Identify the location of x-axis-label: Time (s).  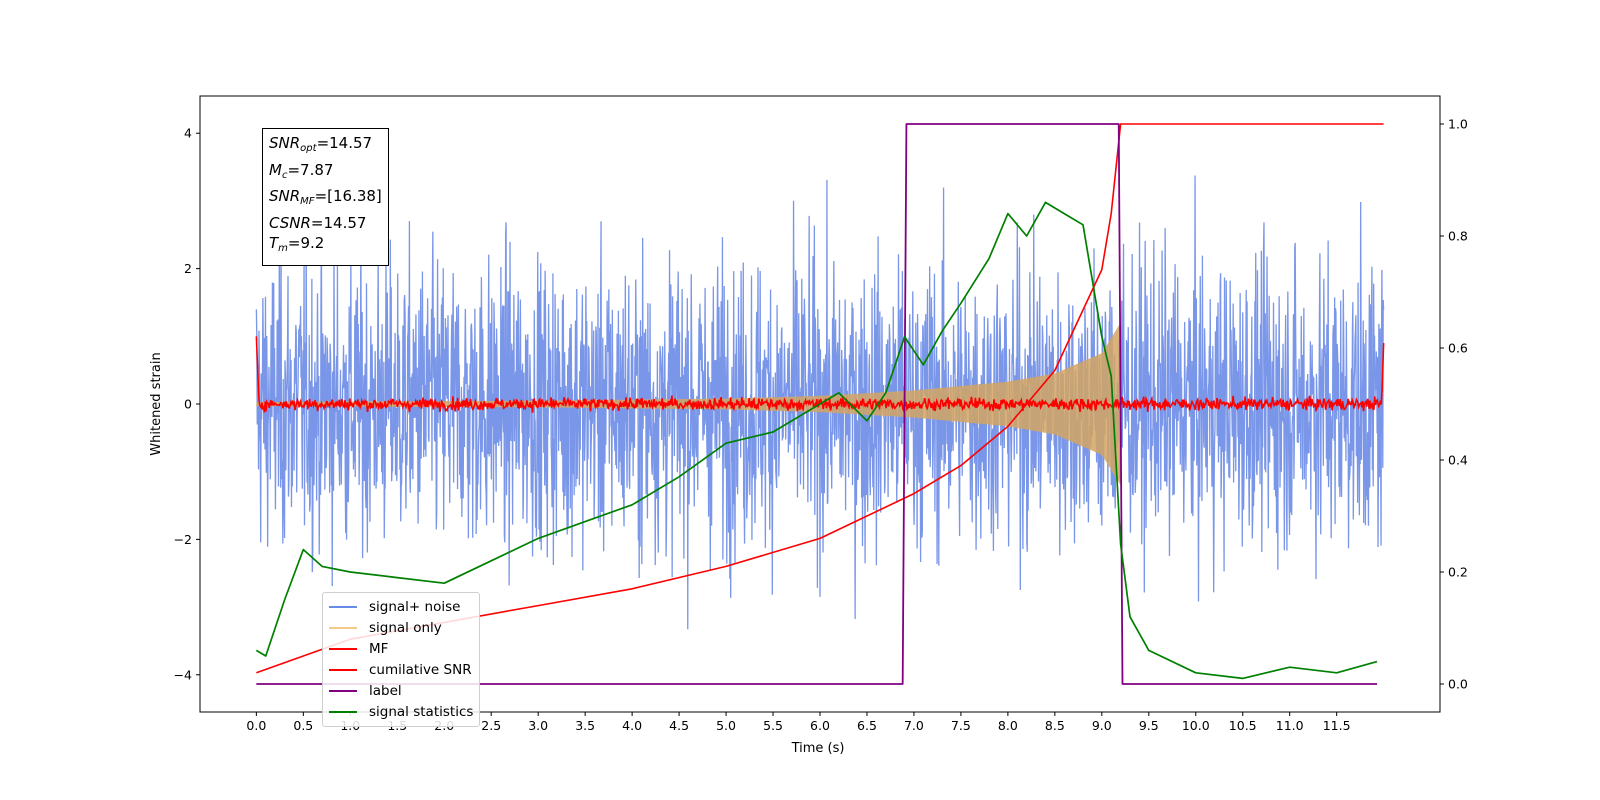
(818, 748).